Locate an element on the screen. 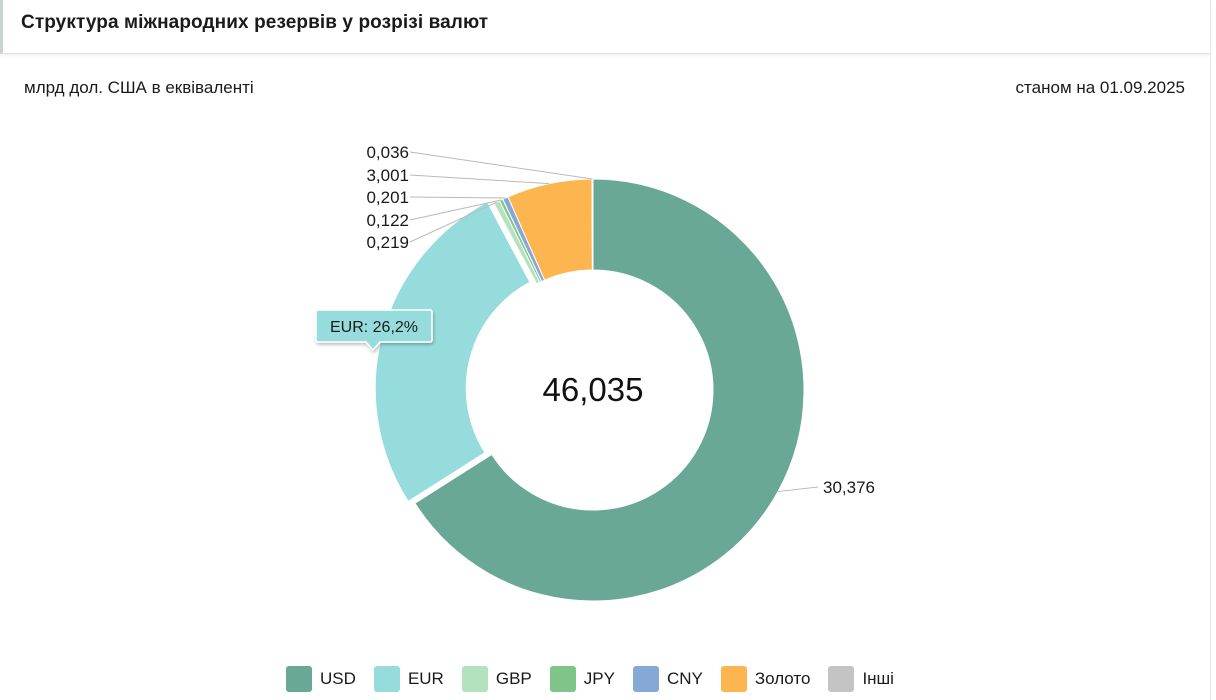  legend-label: EUR is located at coordinates (425, 678).